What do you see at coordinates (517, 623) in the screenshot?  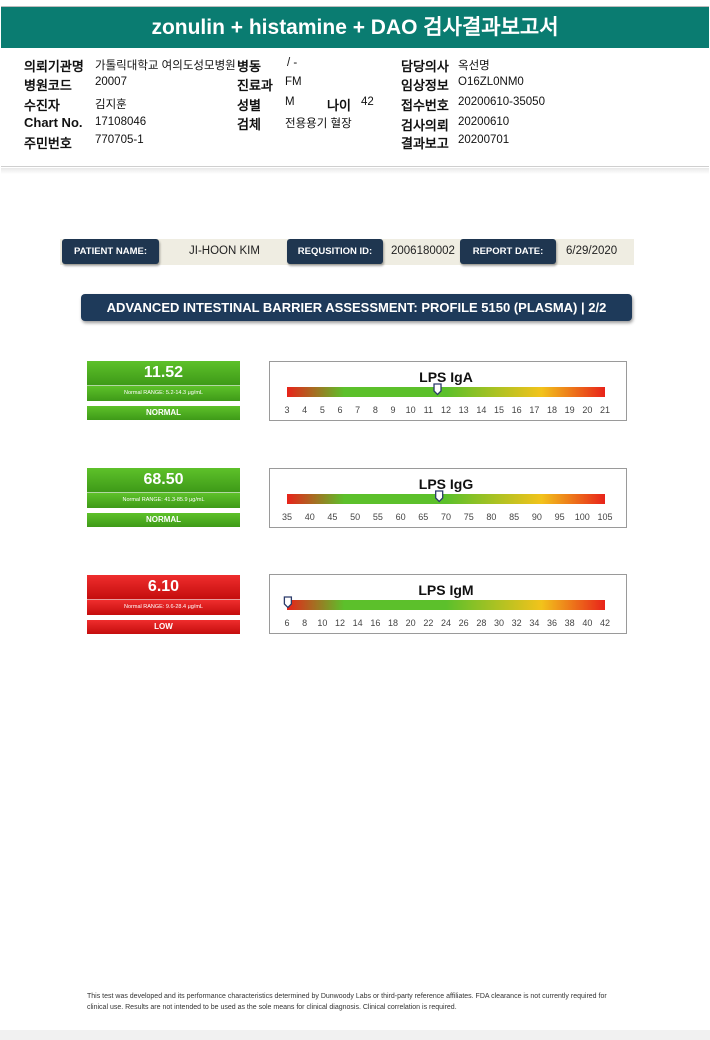 I see `tick-label: 32` at bounding box center [517, 623].